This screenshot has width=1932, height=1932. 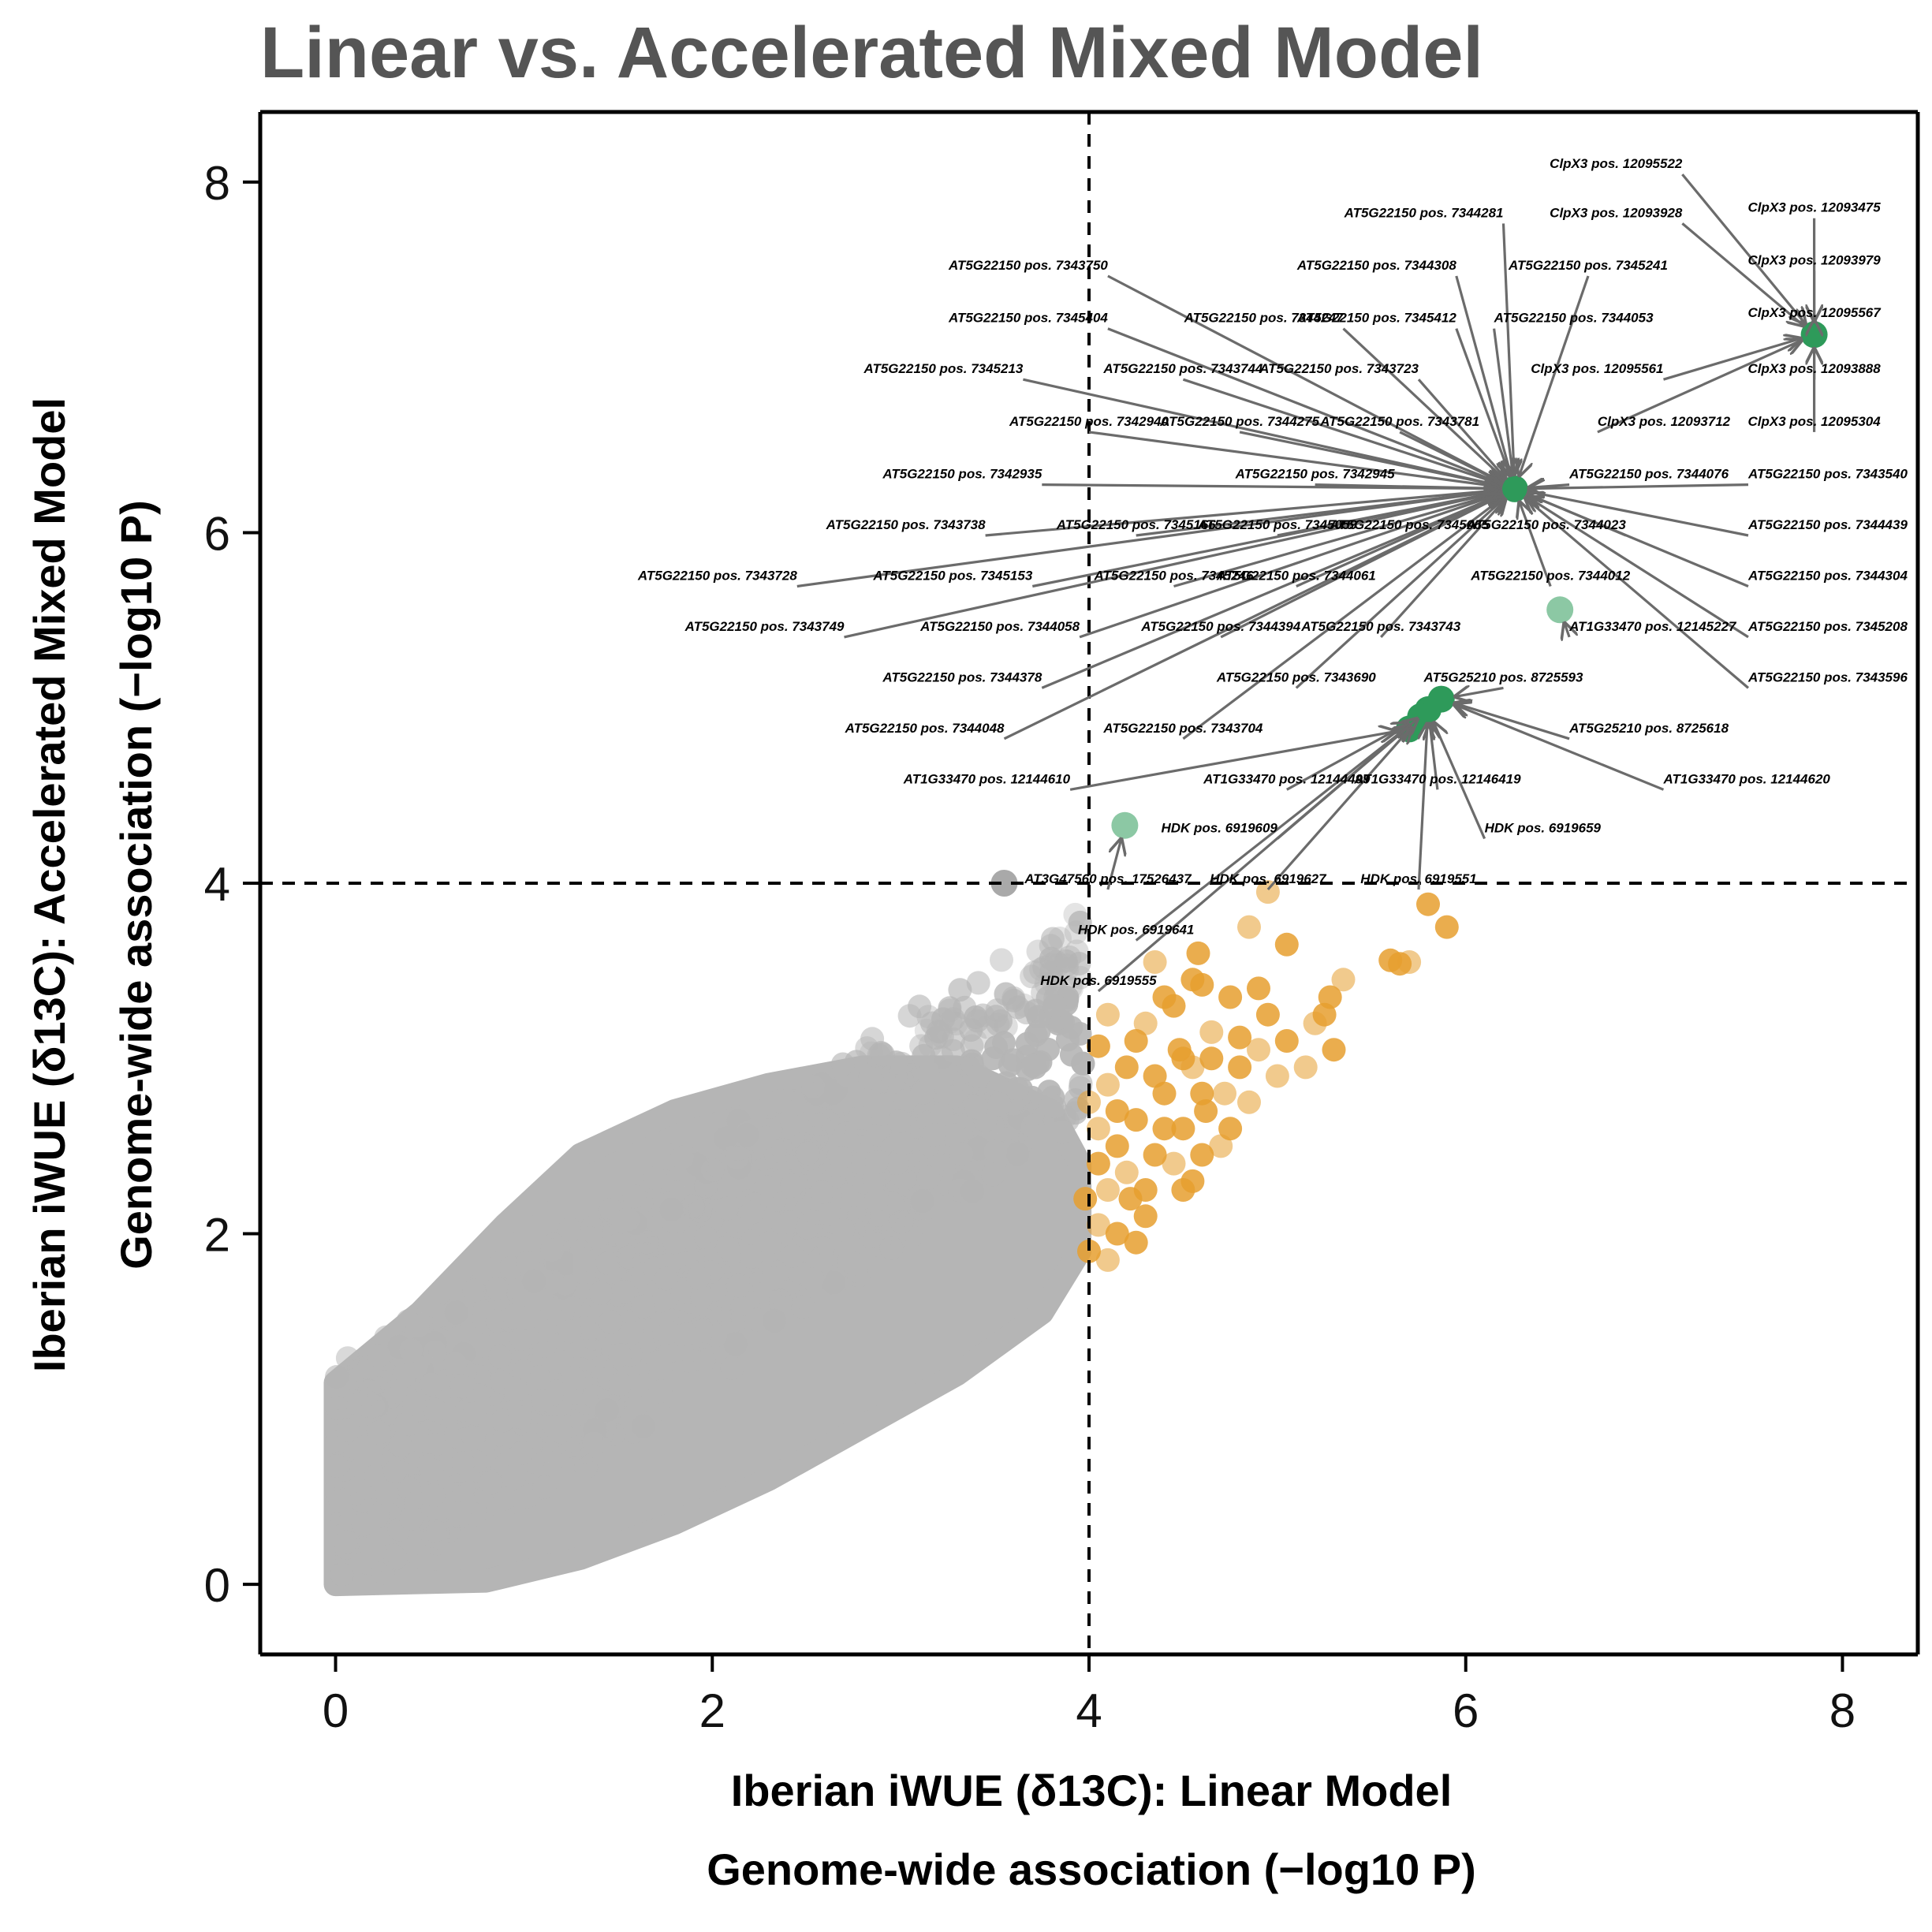 I want to click on annotation-label: AT3G47560 pos. 17526437, so click(x=1108, y=878).